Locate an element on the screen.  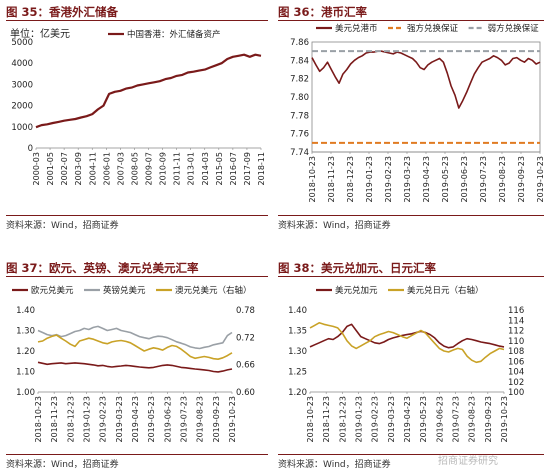
panel-title: 图 37：欧元、英镑、澳元兑美元汇率 is located at coordinates (102, 268).